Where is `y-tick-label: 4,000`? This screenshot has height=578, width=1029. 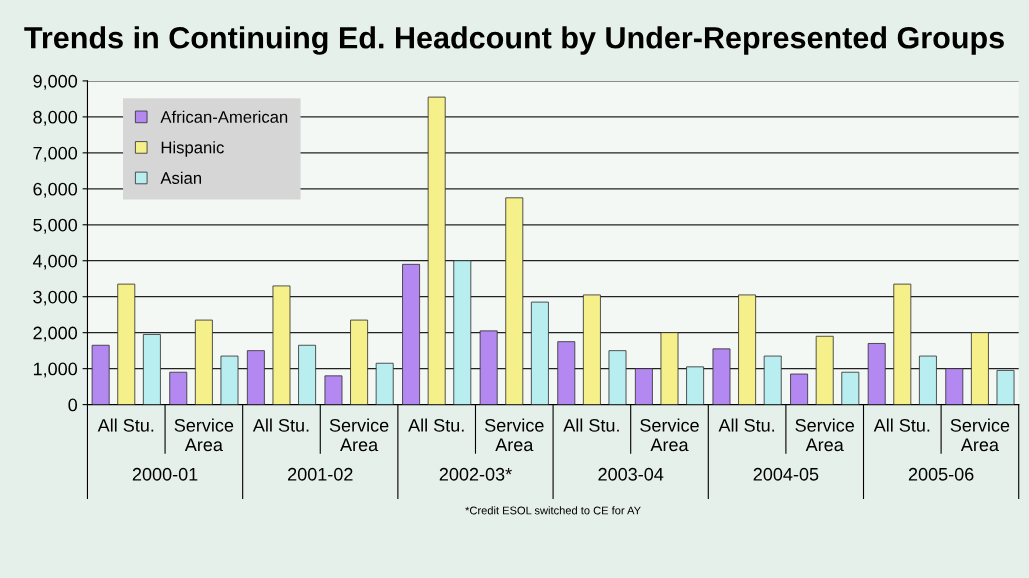 y-tick-label: 4,000 is located at coordinates (55, 262).